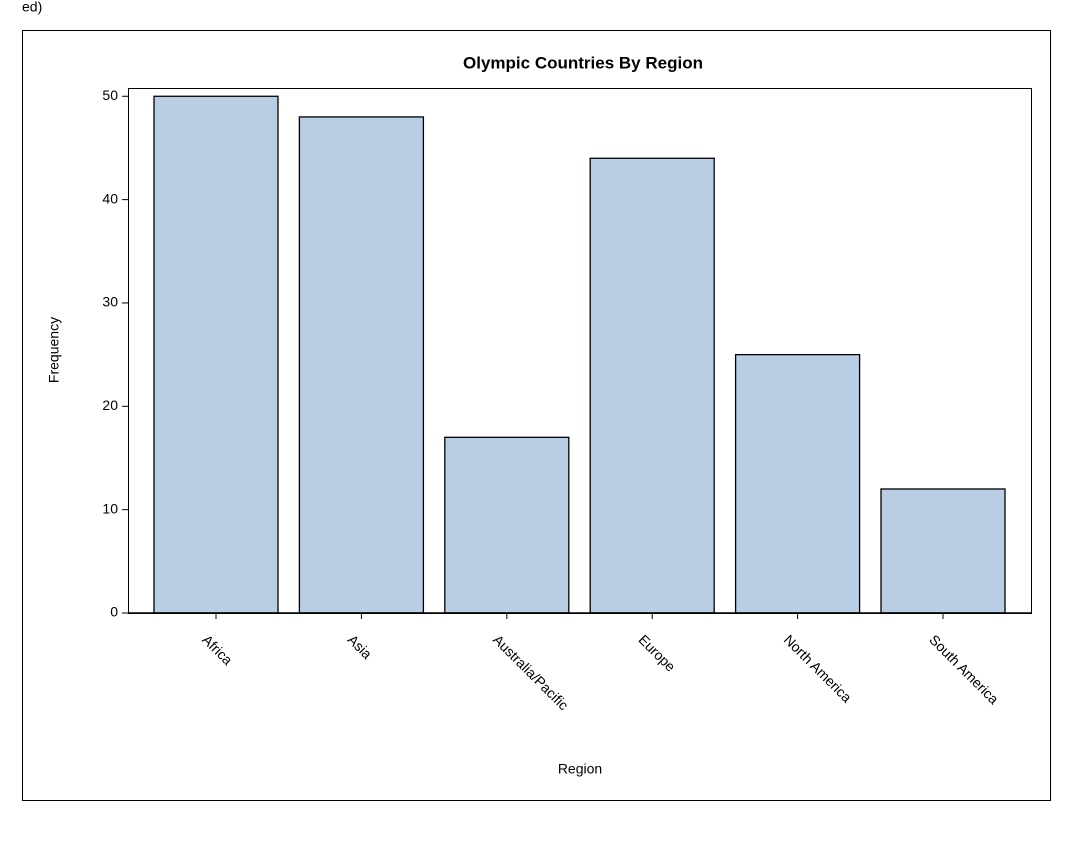  What do you see at coordinates (110, 95) in the screenshot?
I see `y-tick-label: 50` at bounding box center [110, 95].